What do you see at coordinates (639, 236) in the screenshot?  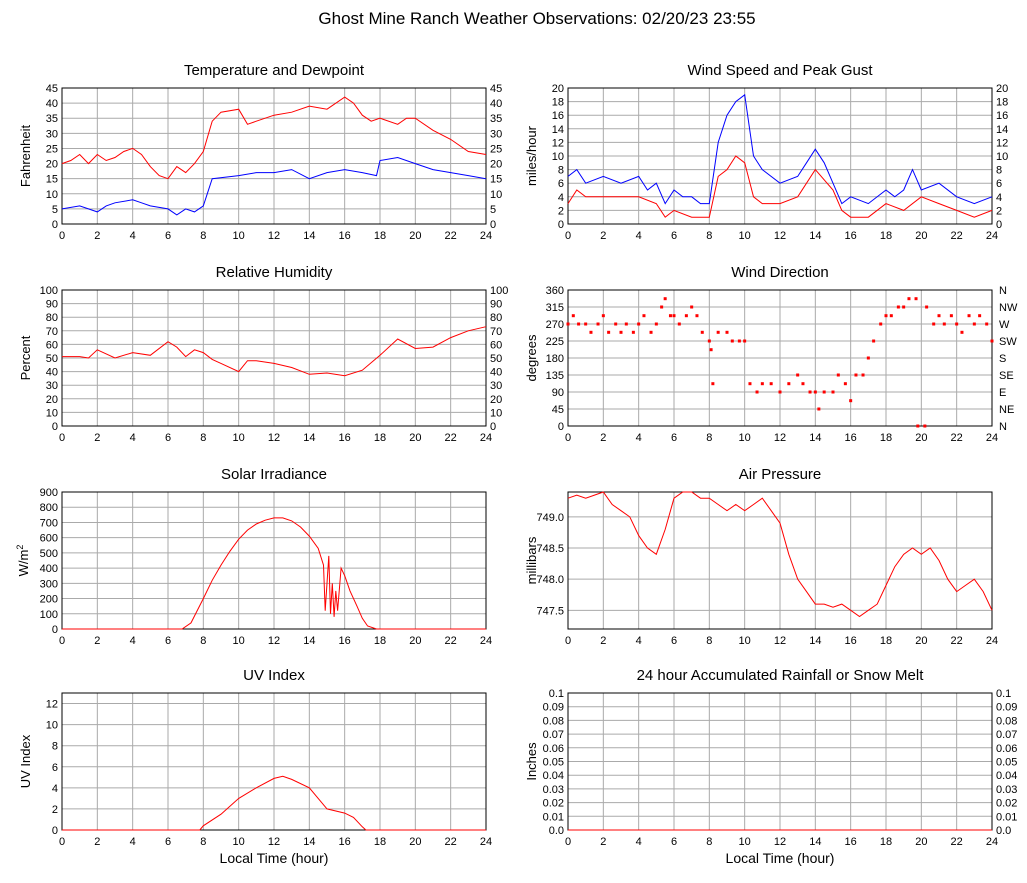 I see `wind-xtick-label: 4` at bounding box center [639, 236].